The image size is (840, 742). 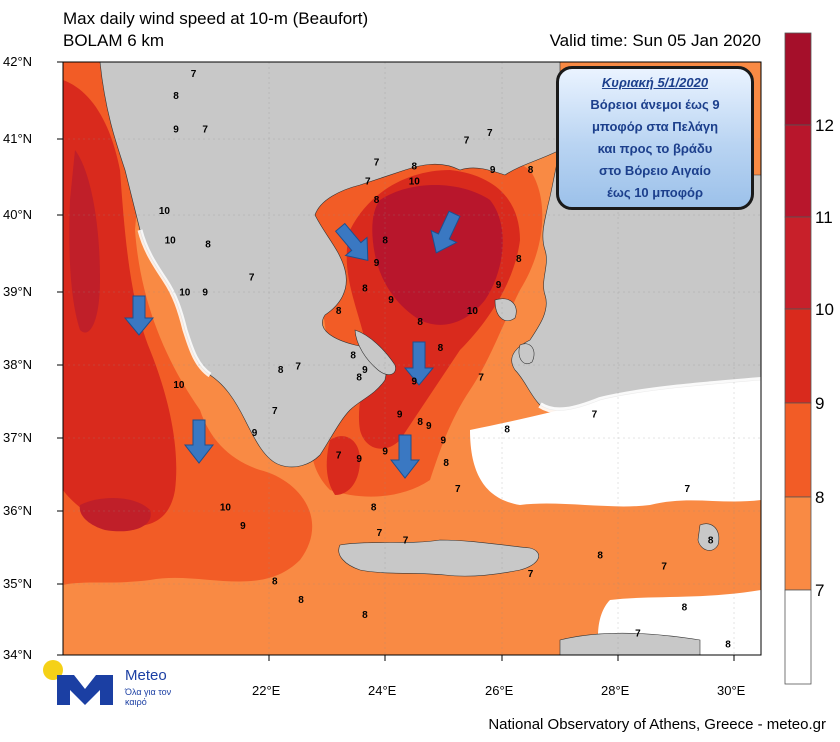 What do you see at coordinates (615, 690) in the screenshot?
I see `lon-label: 28°E` at bounding box center [615, 690].